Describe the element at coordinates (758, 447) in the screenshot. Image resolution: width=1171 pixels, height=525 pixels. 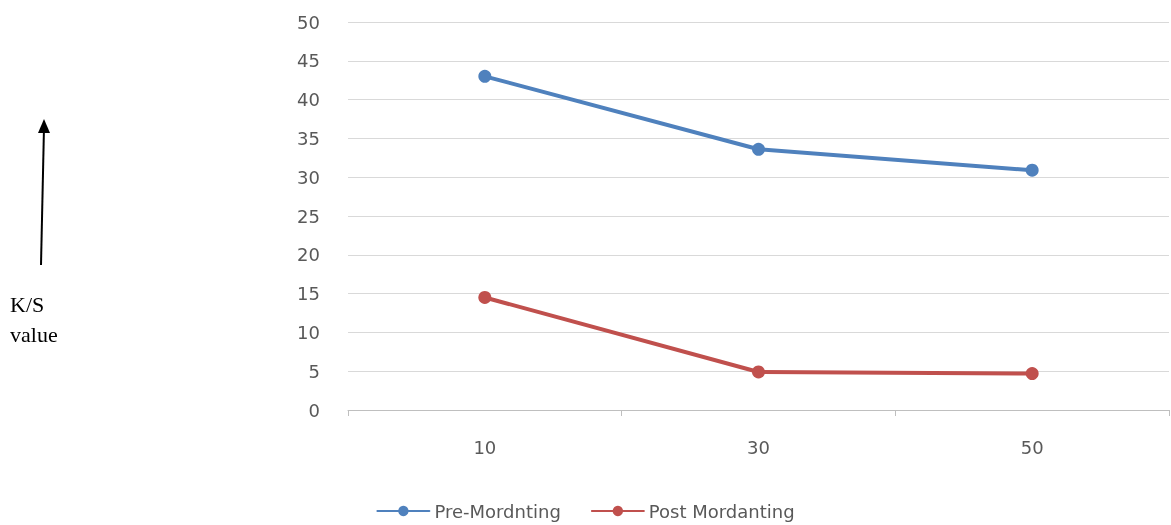
I see `x-tick-label: 30` at that location.